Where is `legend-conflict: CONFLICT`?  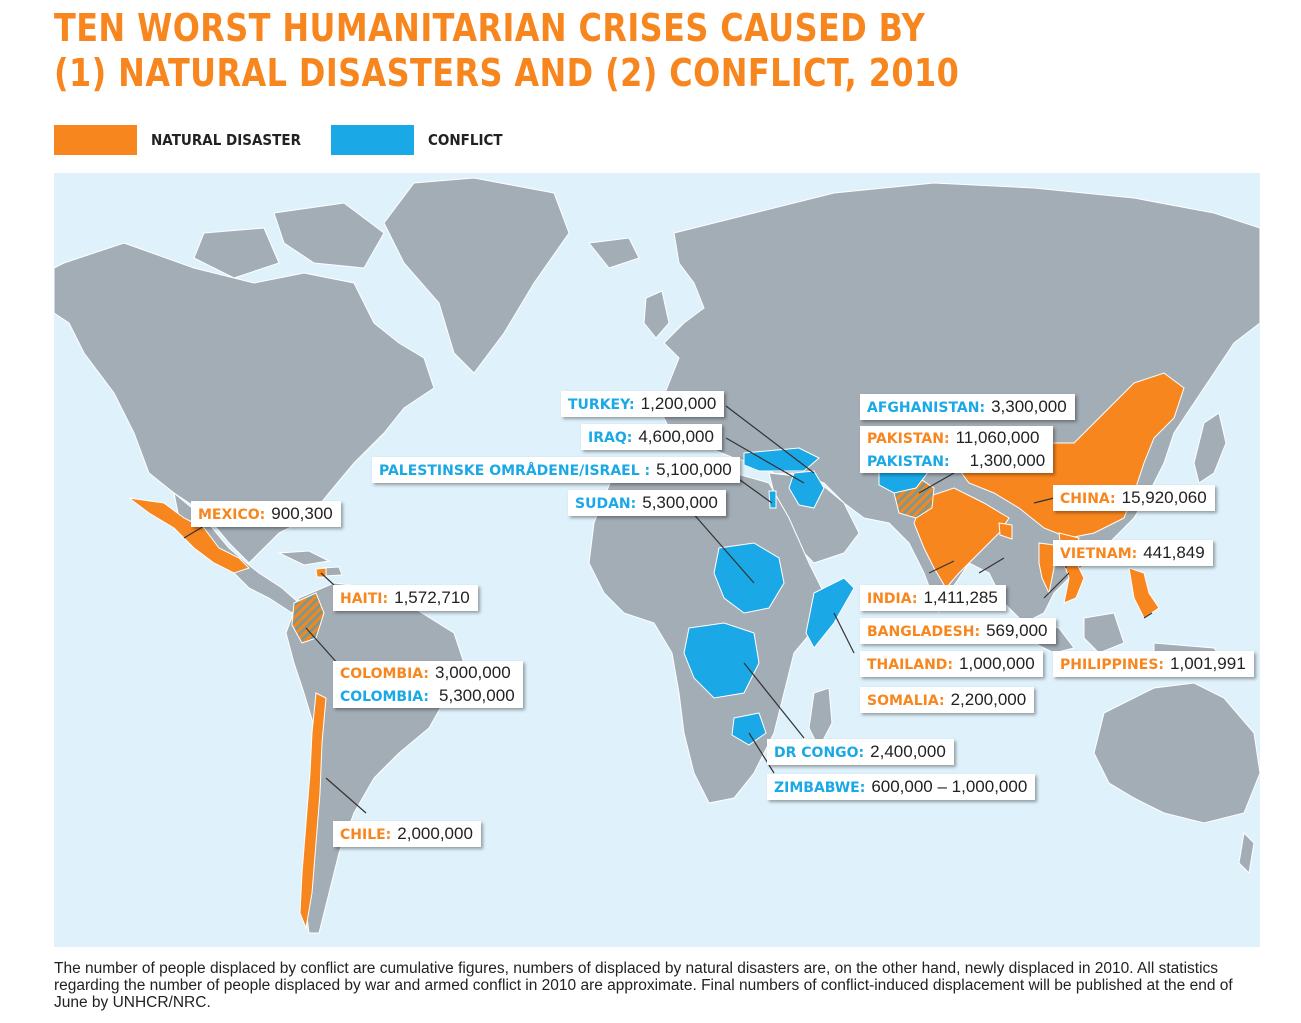 legend-conflict: CONFLICT is located at coordinates (421, 140).